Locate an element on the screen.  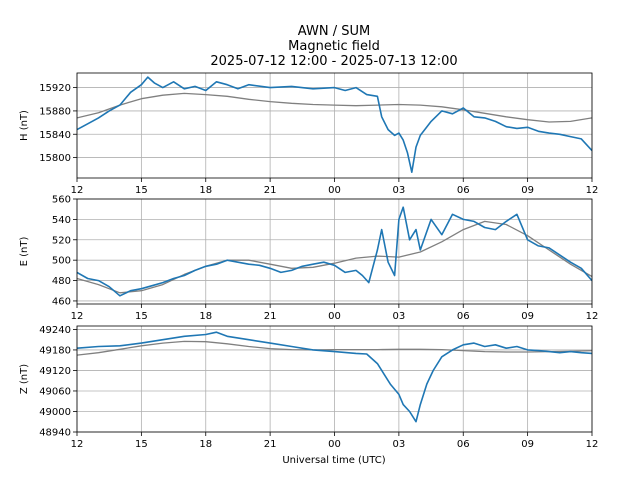
y-tick-label: 520 is located at coordinates (61, 240).